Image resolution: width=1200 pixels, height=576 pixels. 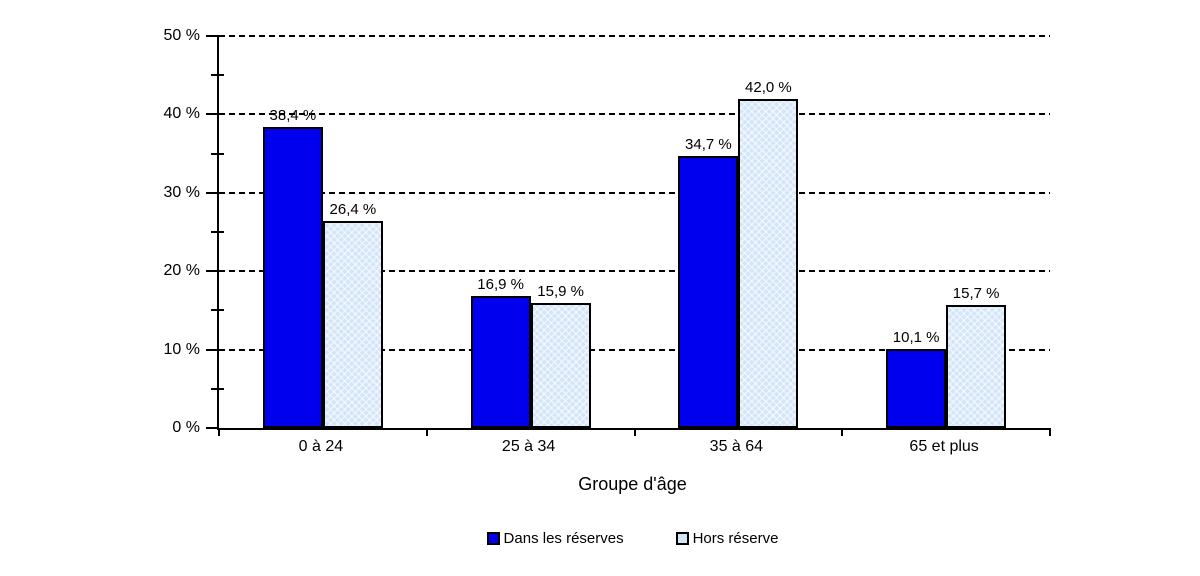 What do you see at coordinates (632, 446) in the screenshot?
I see `x-axis-category-labels: 0 à 24 25 à 34 35 à 64 65 et plus` at bounding box center [632, 446].